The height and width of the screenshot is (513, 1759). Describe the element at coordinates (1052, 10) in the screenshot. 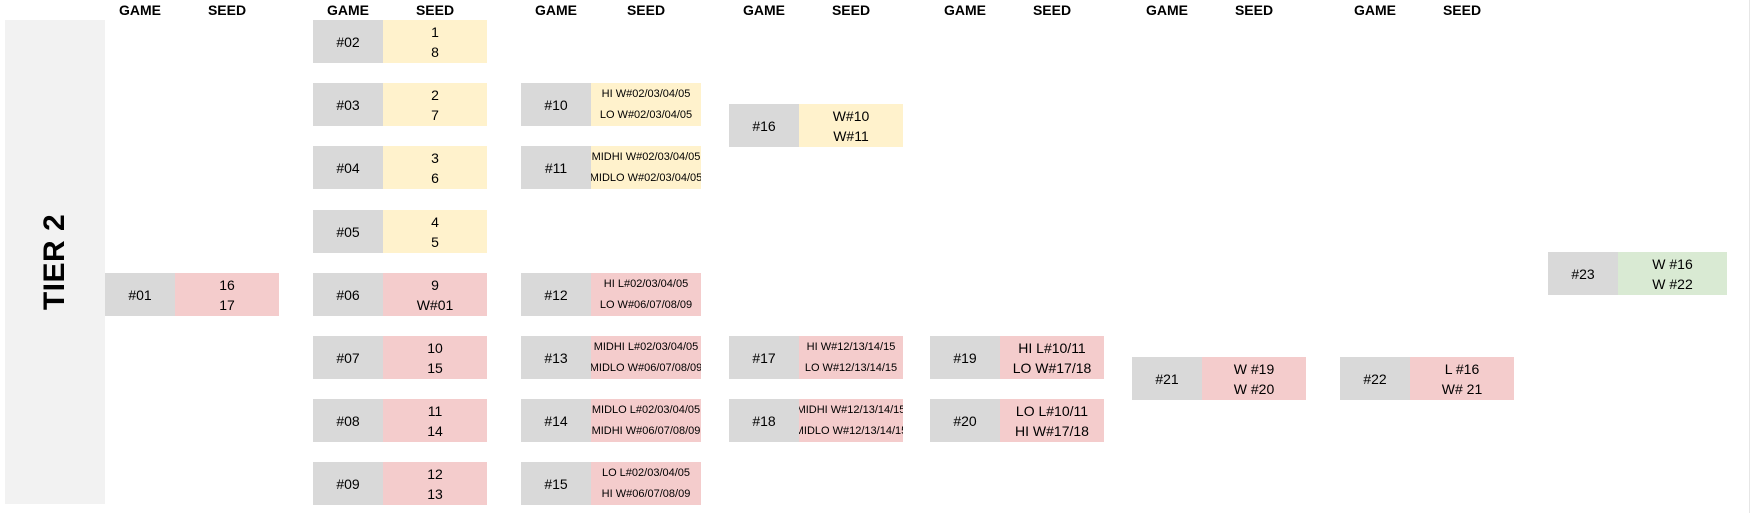

I see `header-seed-col5: SEED` at that location.